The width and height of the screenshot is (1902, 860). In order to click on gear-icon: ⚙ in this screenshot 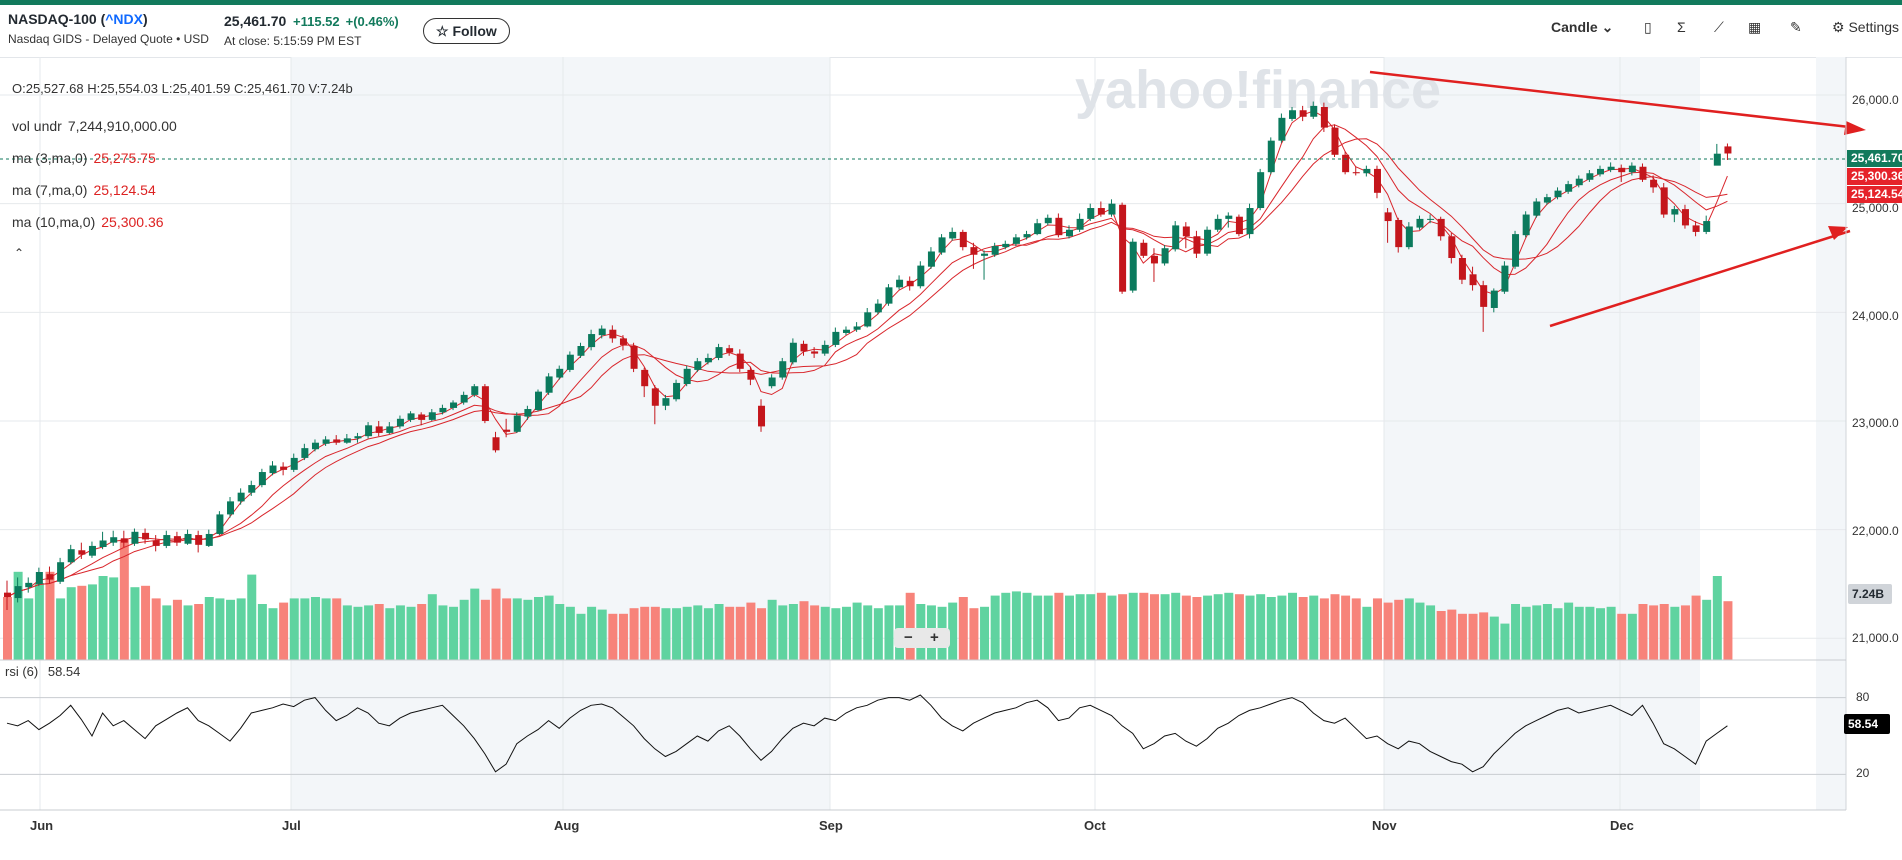, I will do `click(1838, 27)`.